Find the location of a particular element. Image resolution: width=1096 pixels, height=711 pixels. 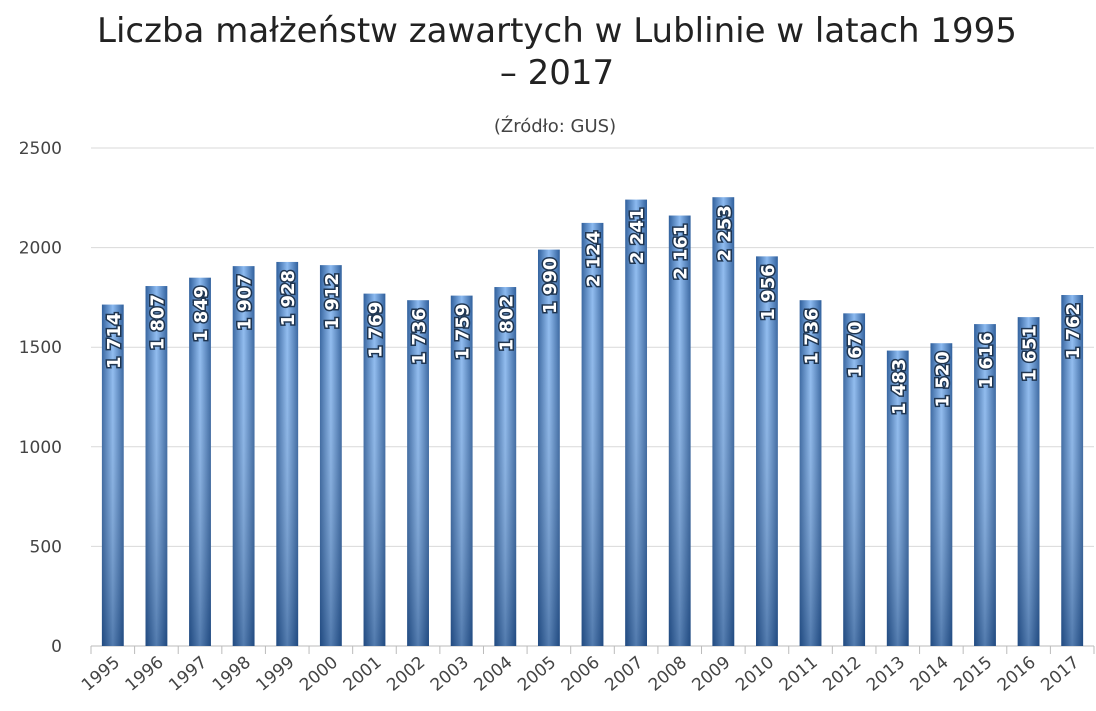

value-label: 1 714 is located at coordinates (114, 341).